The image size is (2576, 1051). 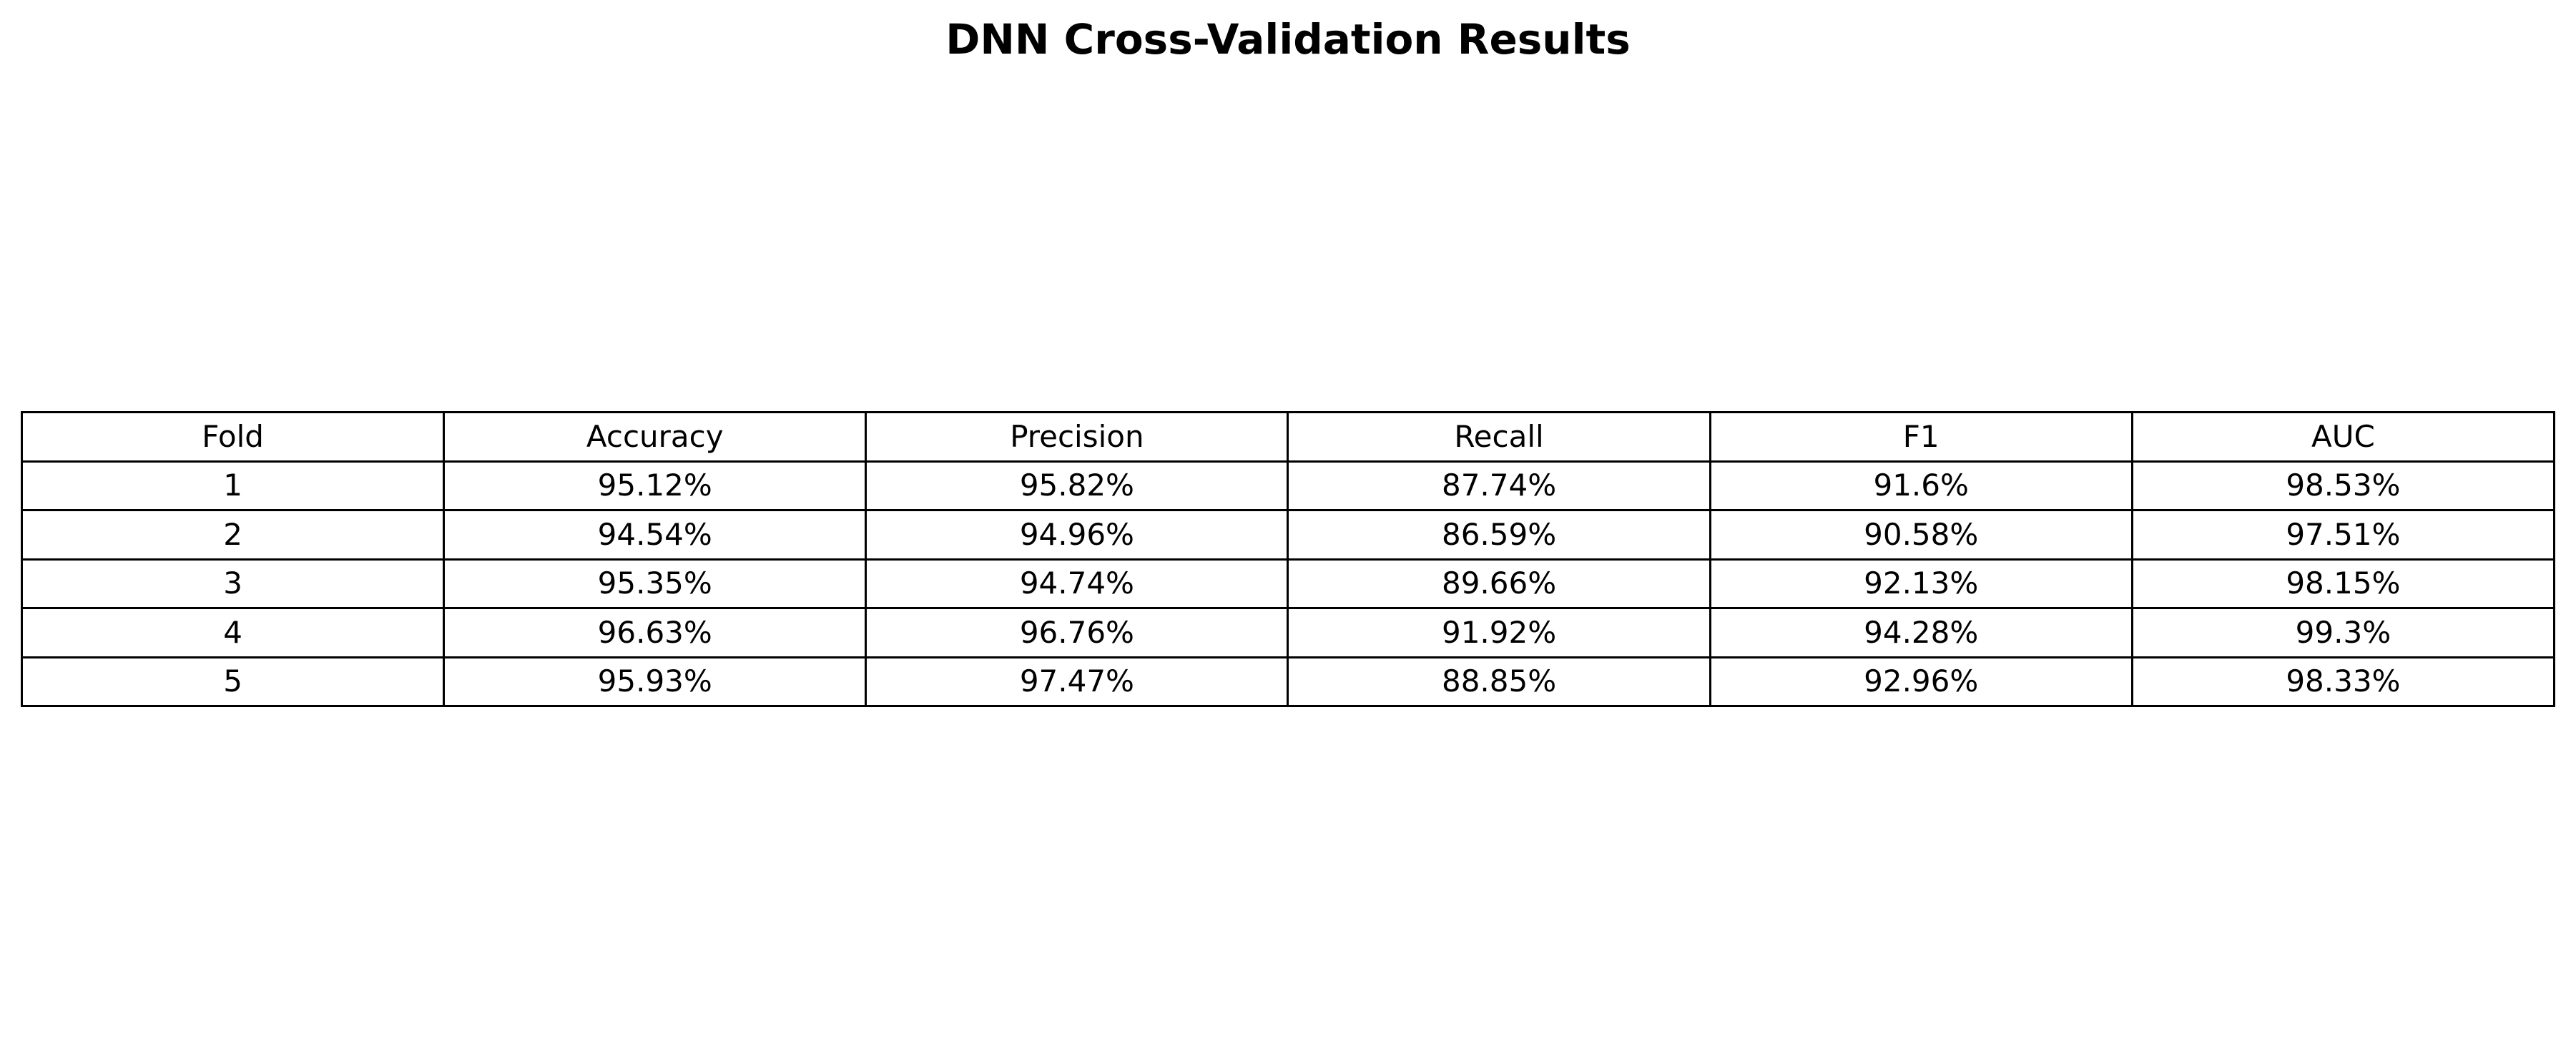 I want to click on table-cell: 89.66%, so click(x=1499, y=583).